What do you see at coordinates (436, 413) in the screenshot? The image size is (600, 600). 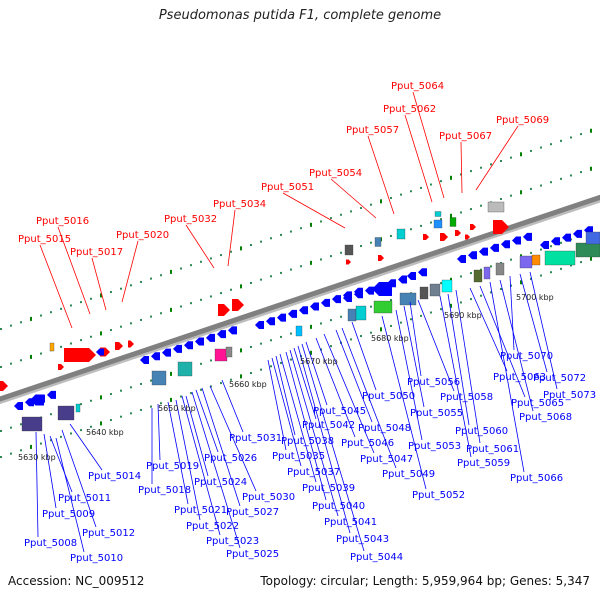 I see `gene-label-reverse: Pput_5055` at bounding box center [436, 413].